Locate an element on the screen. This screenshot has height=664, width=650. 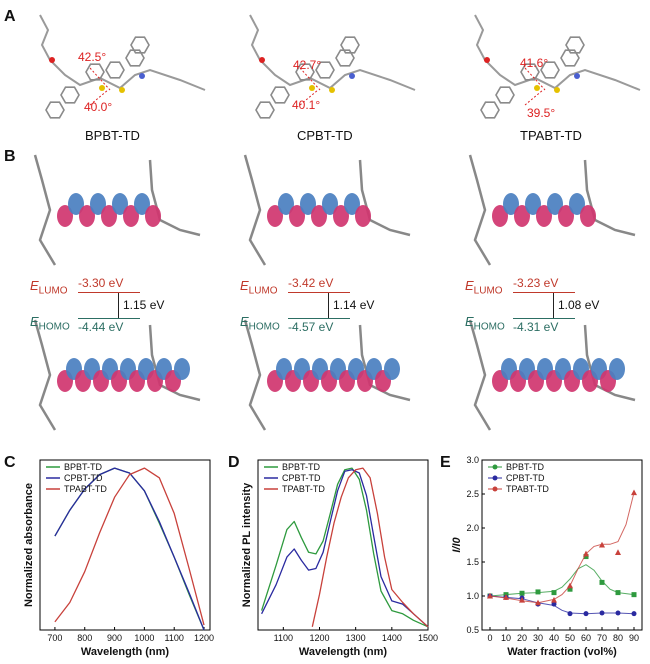
y-tick-label: 1.5 is located at coordinates (472, 562).